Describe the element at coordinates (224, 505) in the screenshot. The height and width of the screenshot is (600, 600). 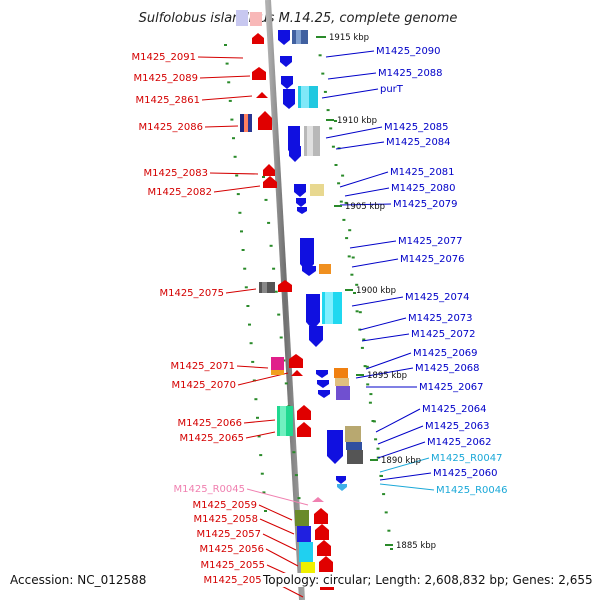
I see `gene-label: M1425_2059` at that location.